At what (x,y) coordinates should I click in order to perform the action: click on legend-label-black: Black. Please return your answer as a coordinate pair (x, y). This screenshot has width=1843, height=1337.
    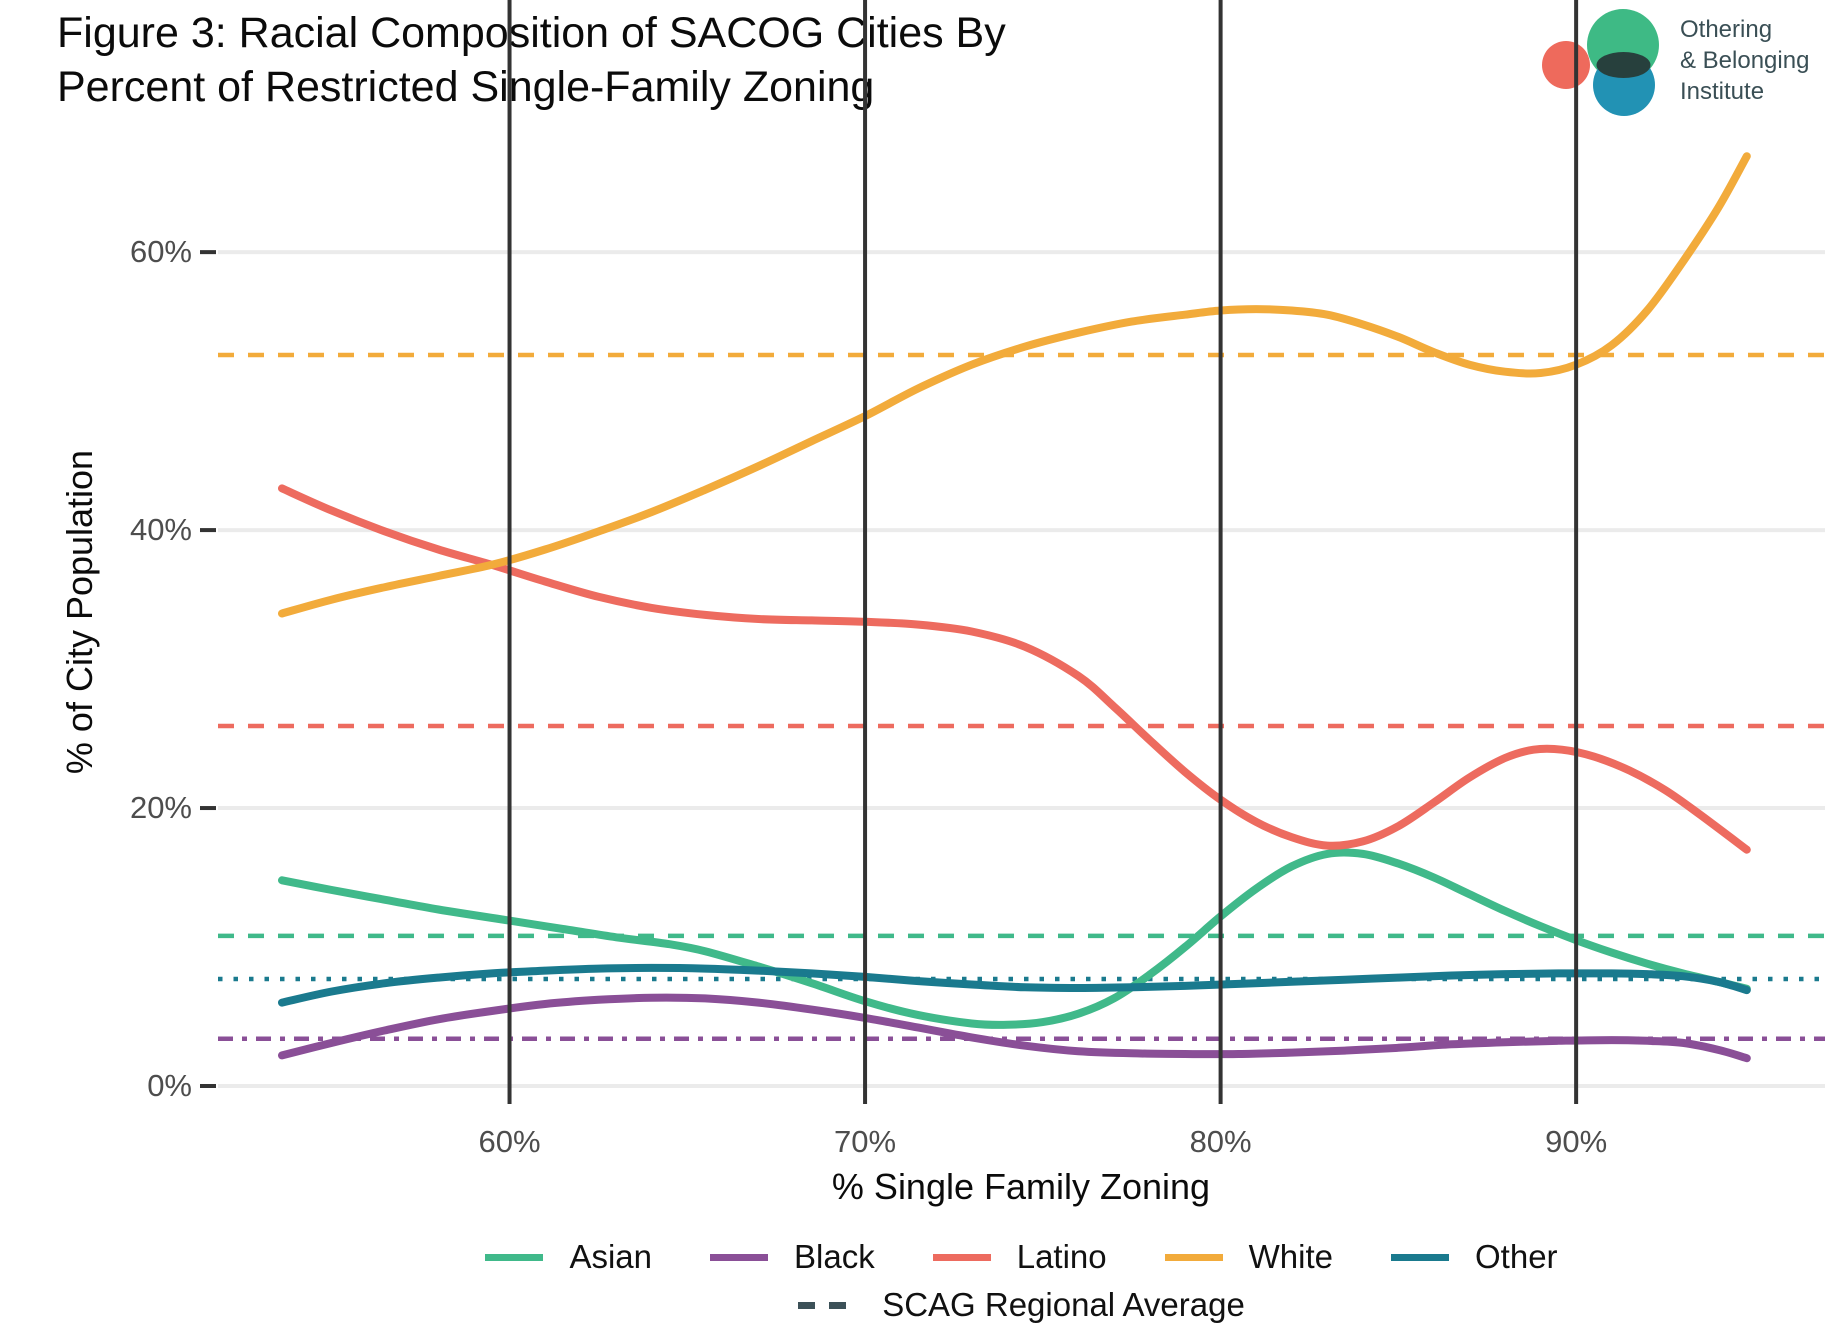
    Looking at the image, I should click on (834, 1256).